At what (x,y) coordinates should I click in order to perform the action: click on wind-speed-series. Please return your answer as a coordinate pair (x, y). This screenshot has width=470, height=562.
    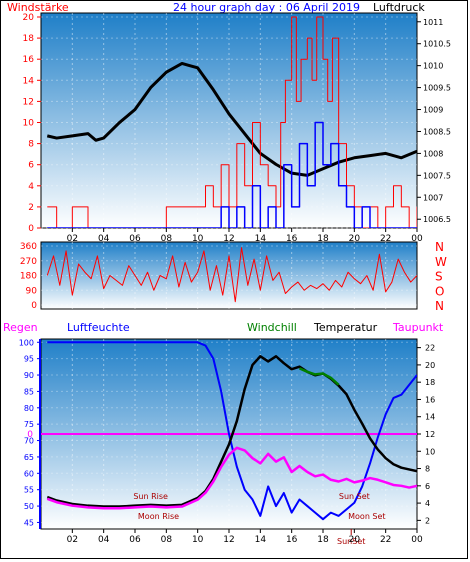
    Looking at the image, I should click on (232, 174).